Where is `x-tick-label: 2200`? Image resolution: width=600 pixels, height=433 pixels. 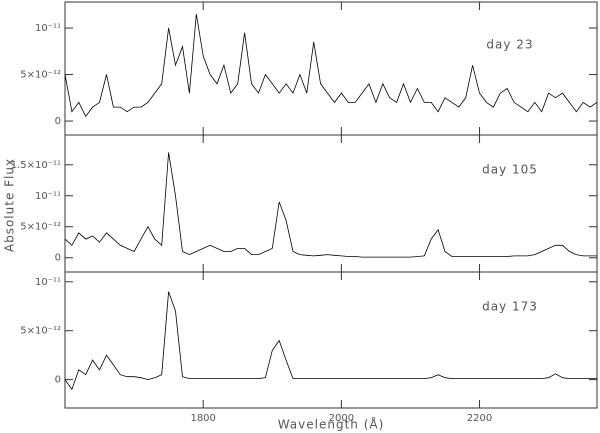 x-tick-label: 2200 is located at coordinates (479, 418).